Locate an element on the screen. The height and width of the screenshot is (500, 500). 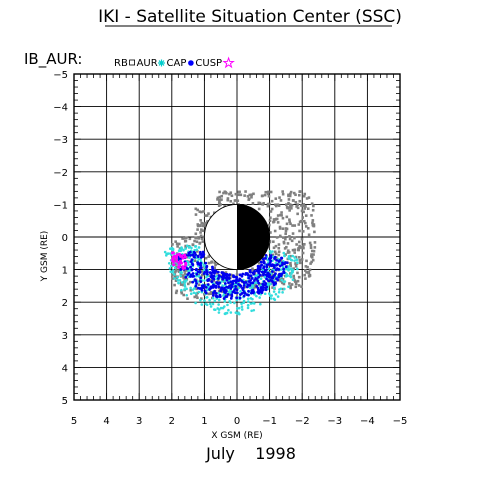
y-tick-label: −5 is located at coordinates (60, 75).